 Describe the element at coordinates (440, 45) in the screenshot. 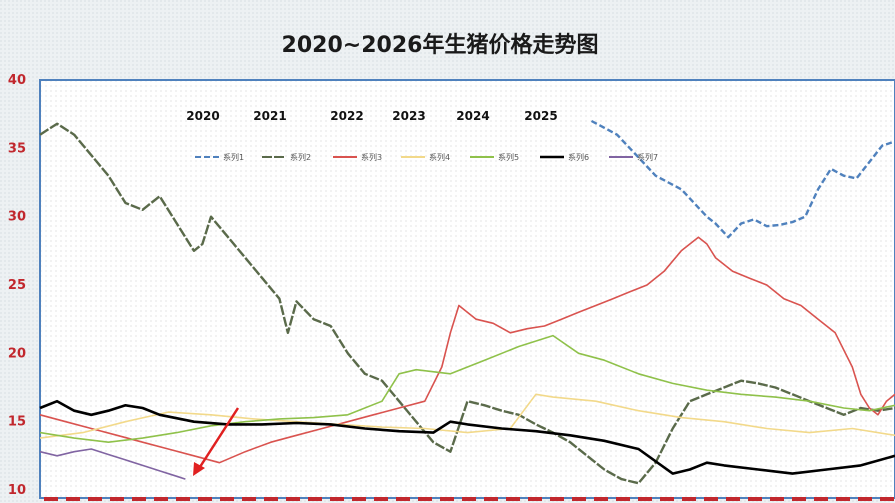

I see `chart-title: 2020~2026年生猪价格走势图` at that location.